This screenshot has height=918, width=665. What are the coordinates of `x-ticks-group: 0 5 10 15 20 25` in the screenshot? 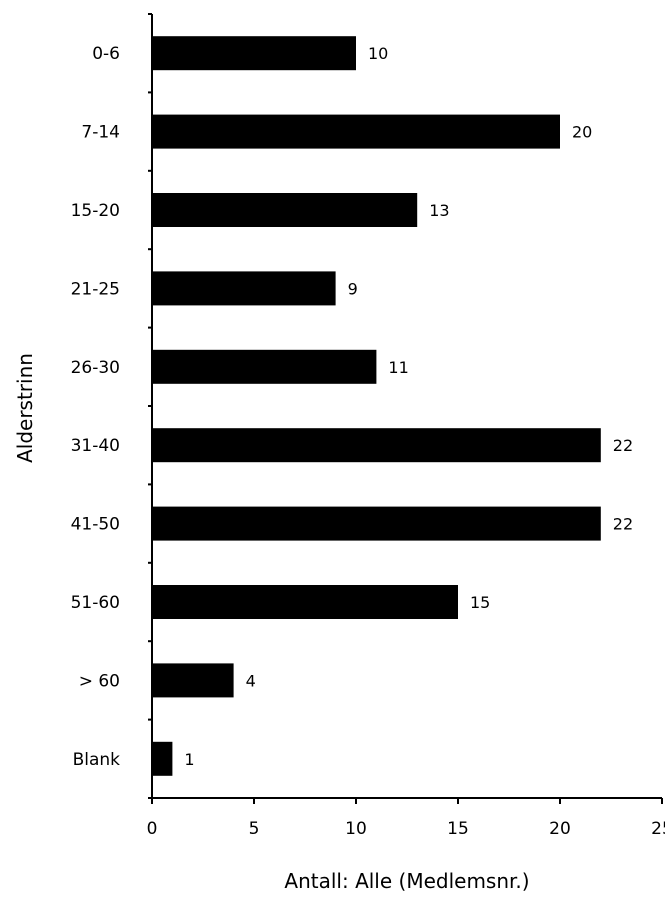 It's located at (406, 818).